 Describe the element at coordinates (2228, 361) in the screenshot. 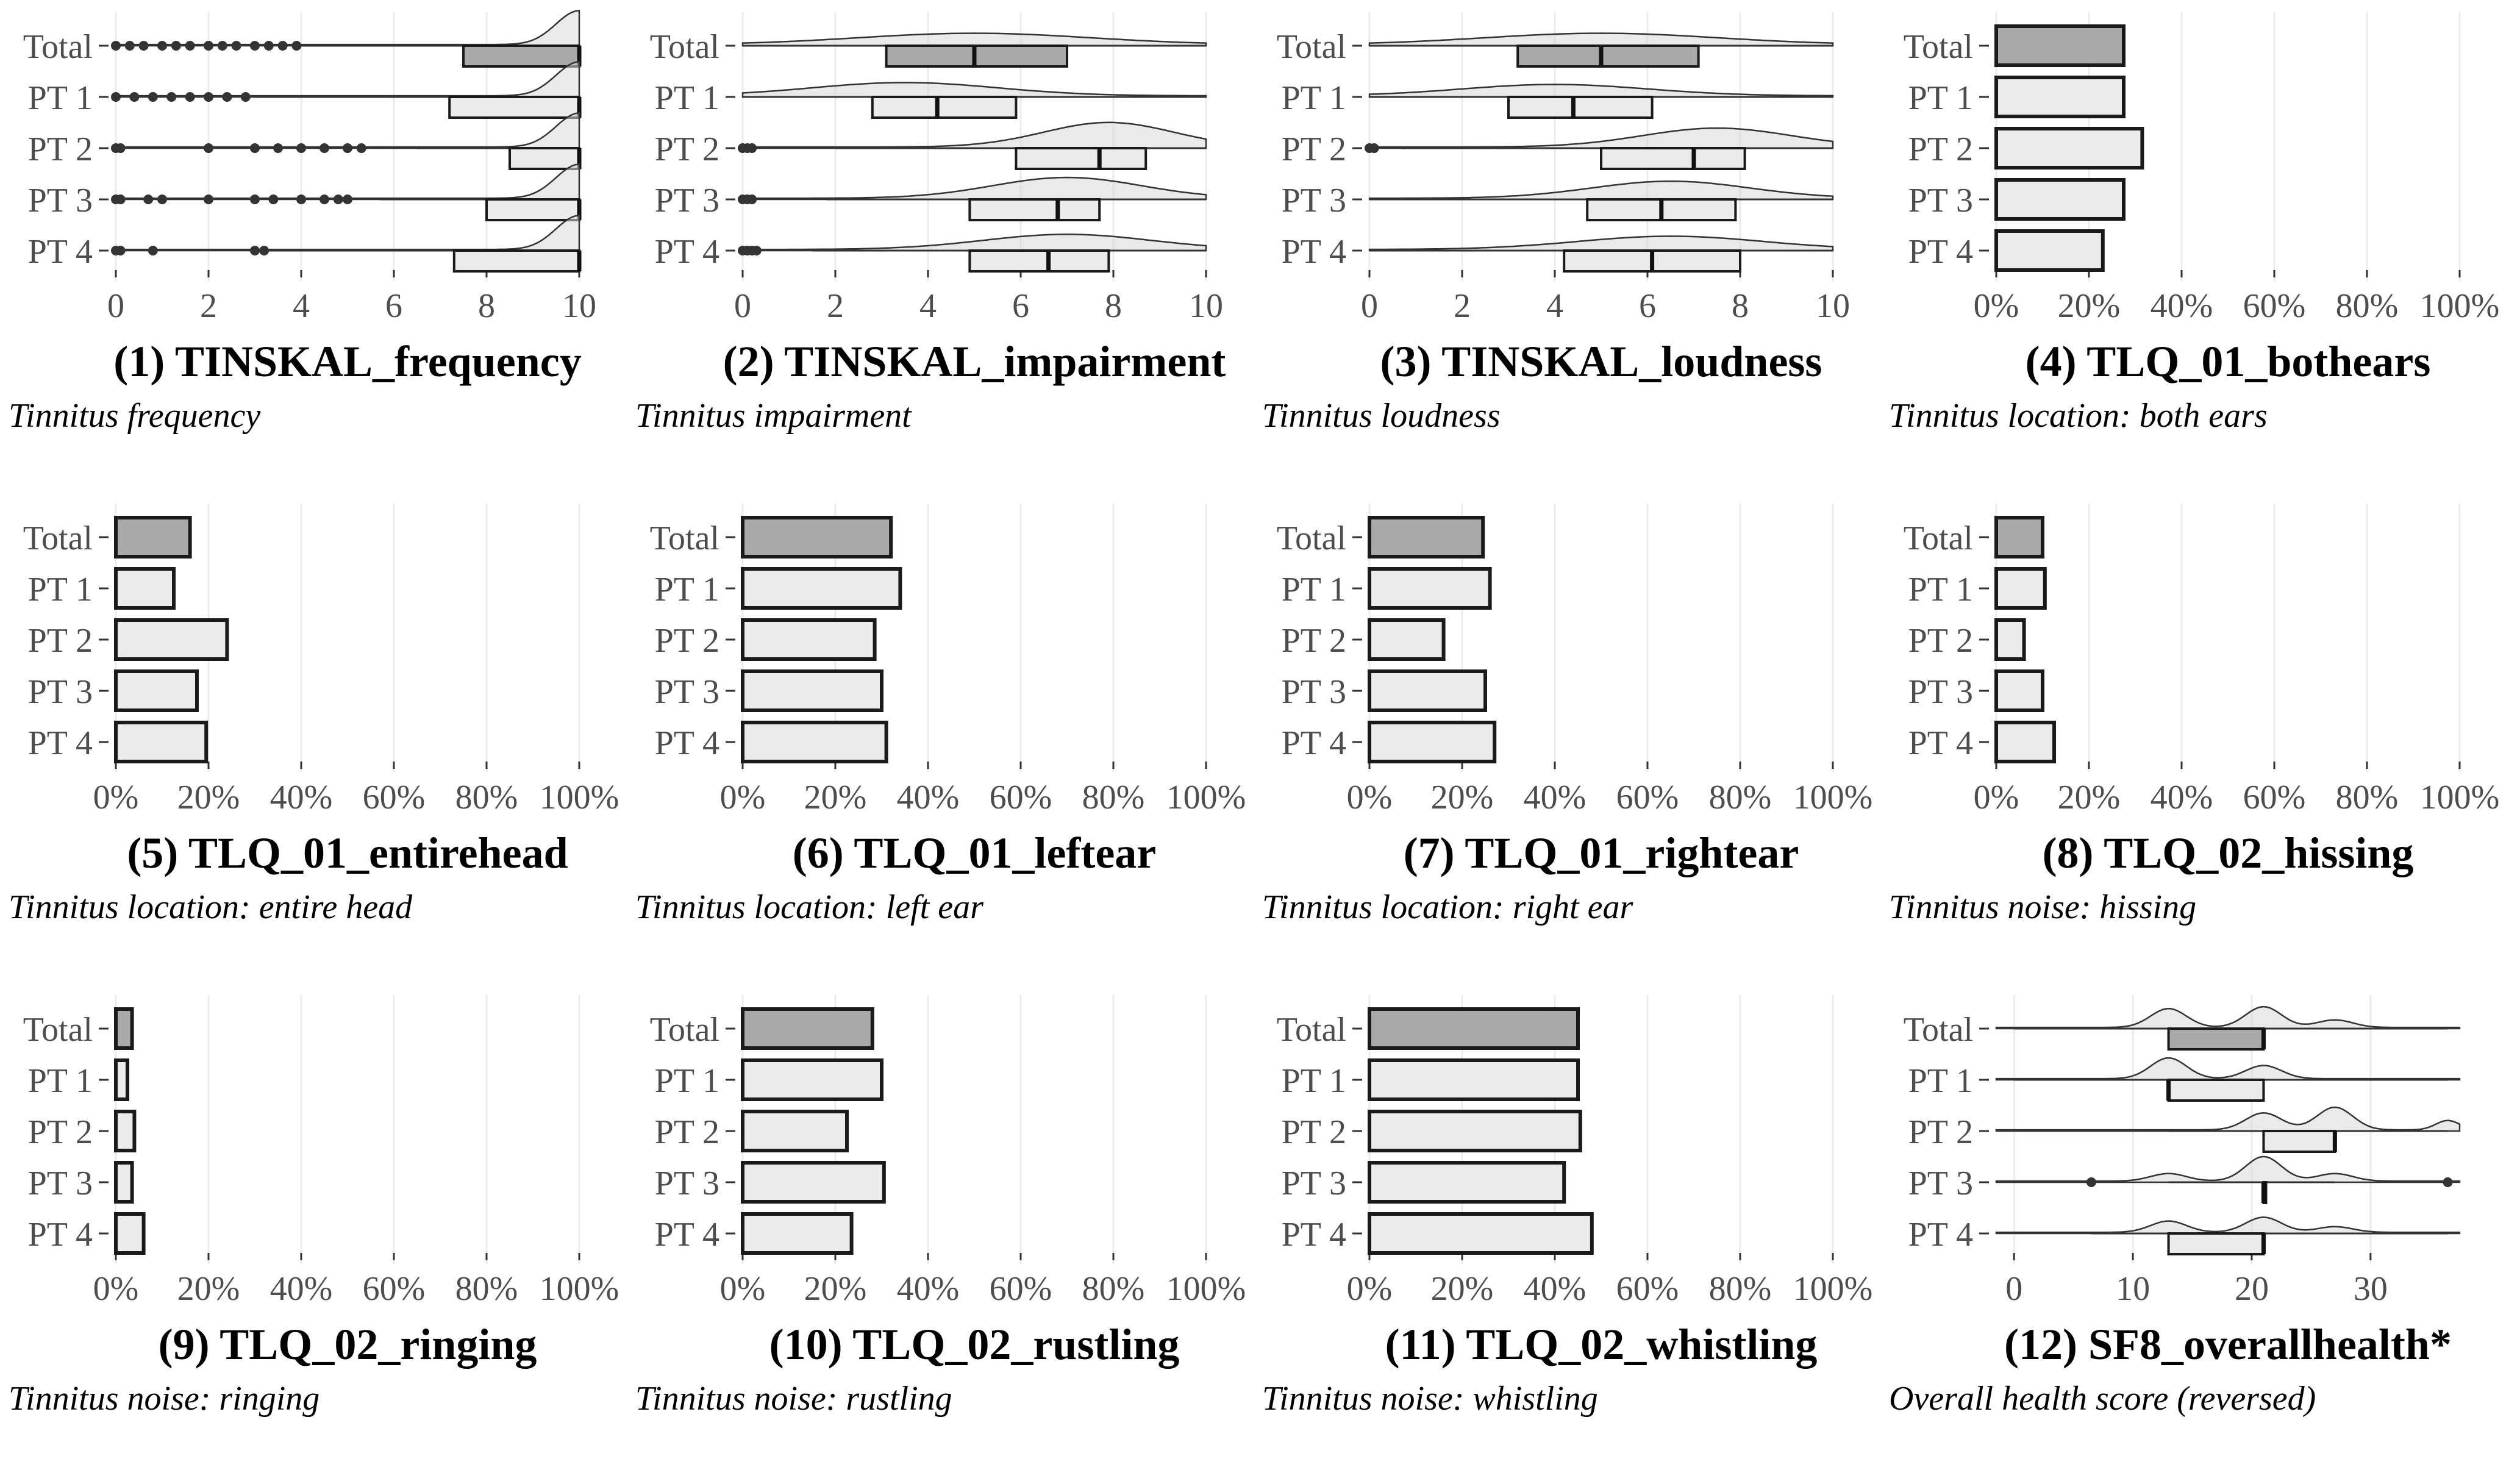

I see `panel-title: (4) TLQ_01_bothears` at that location.